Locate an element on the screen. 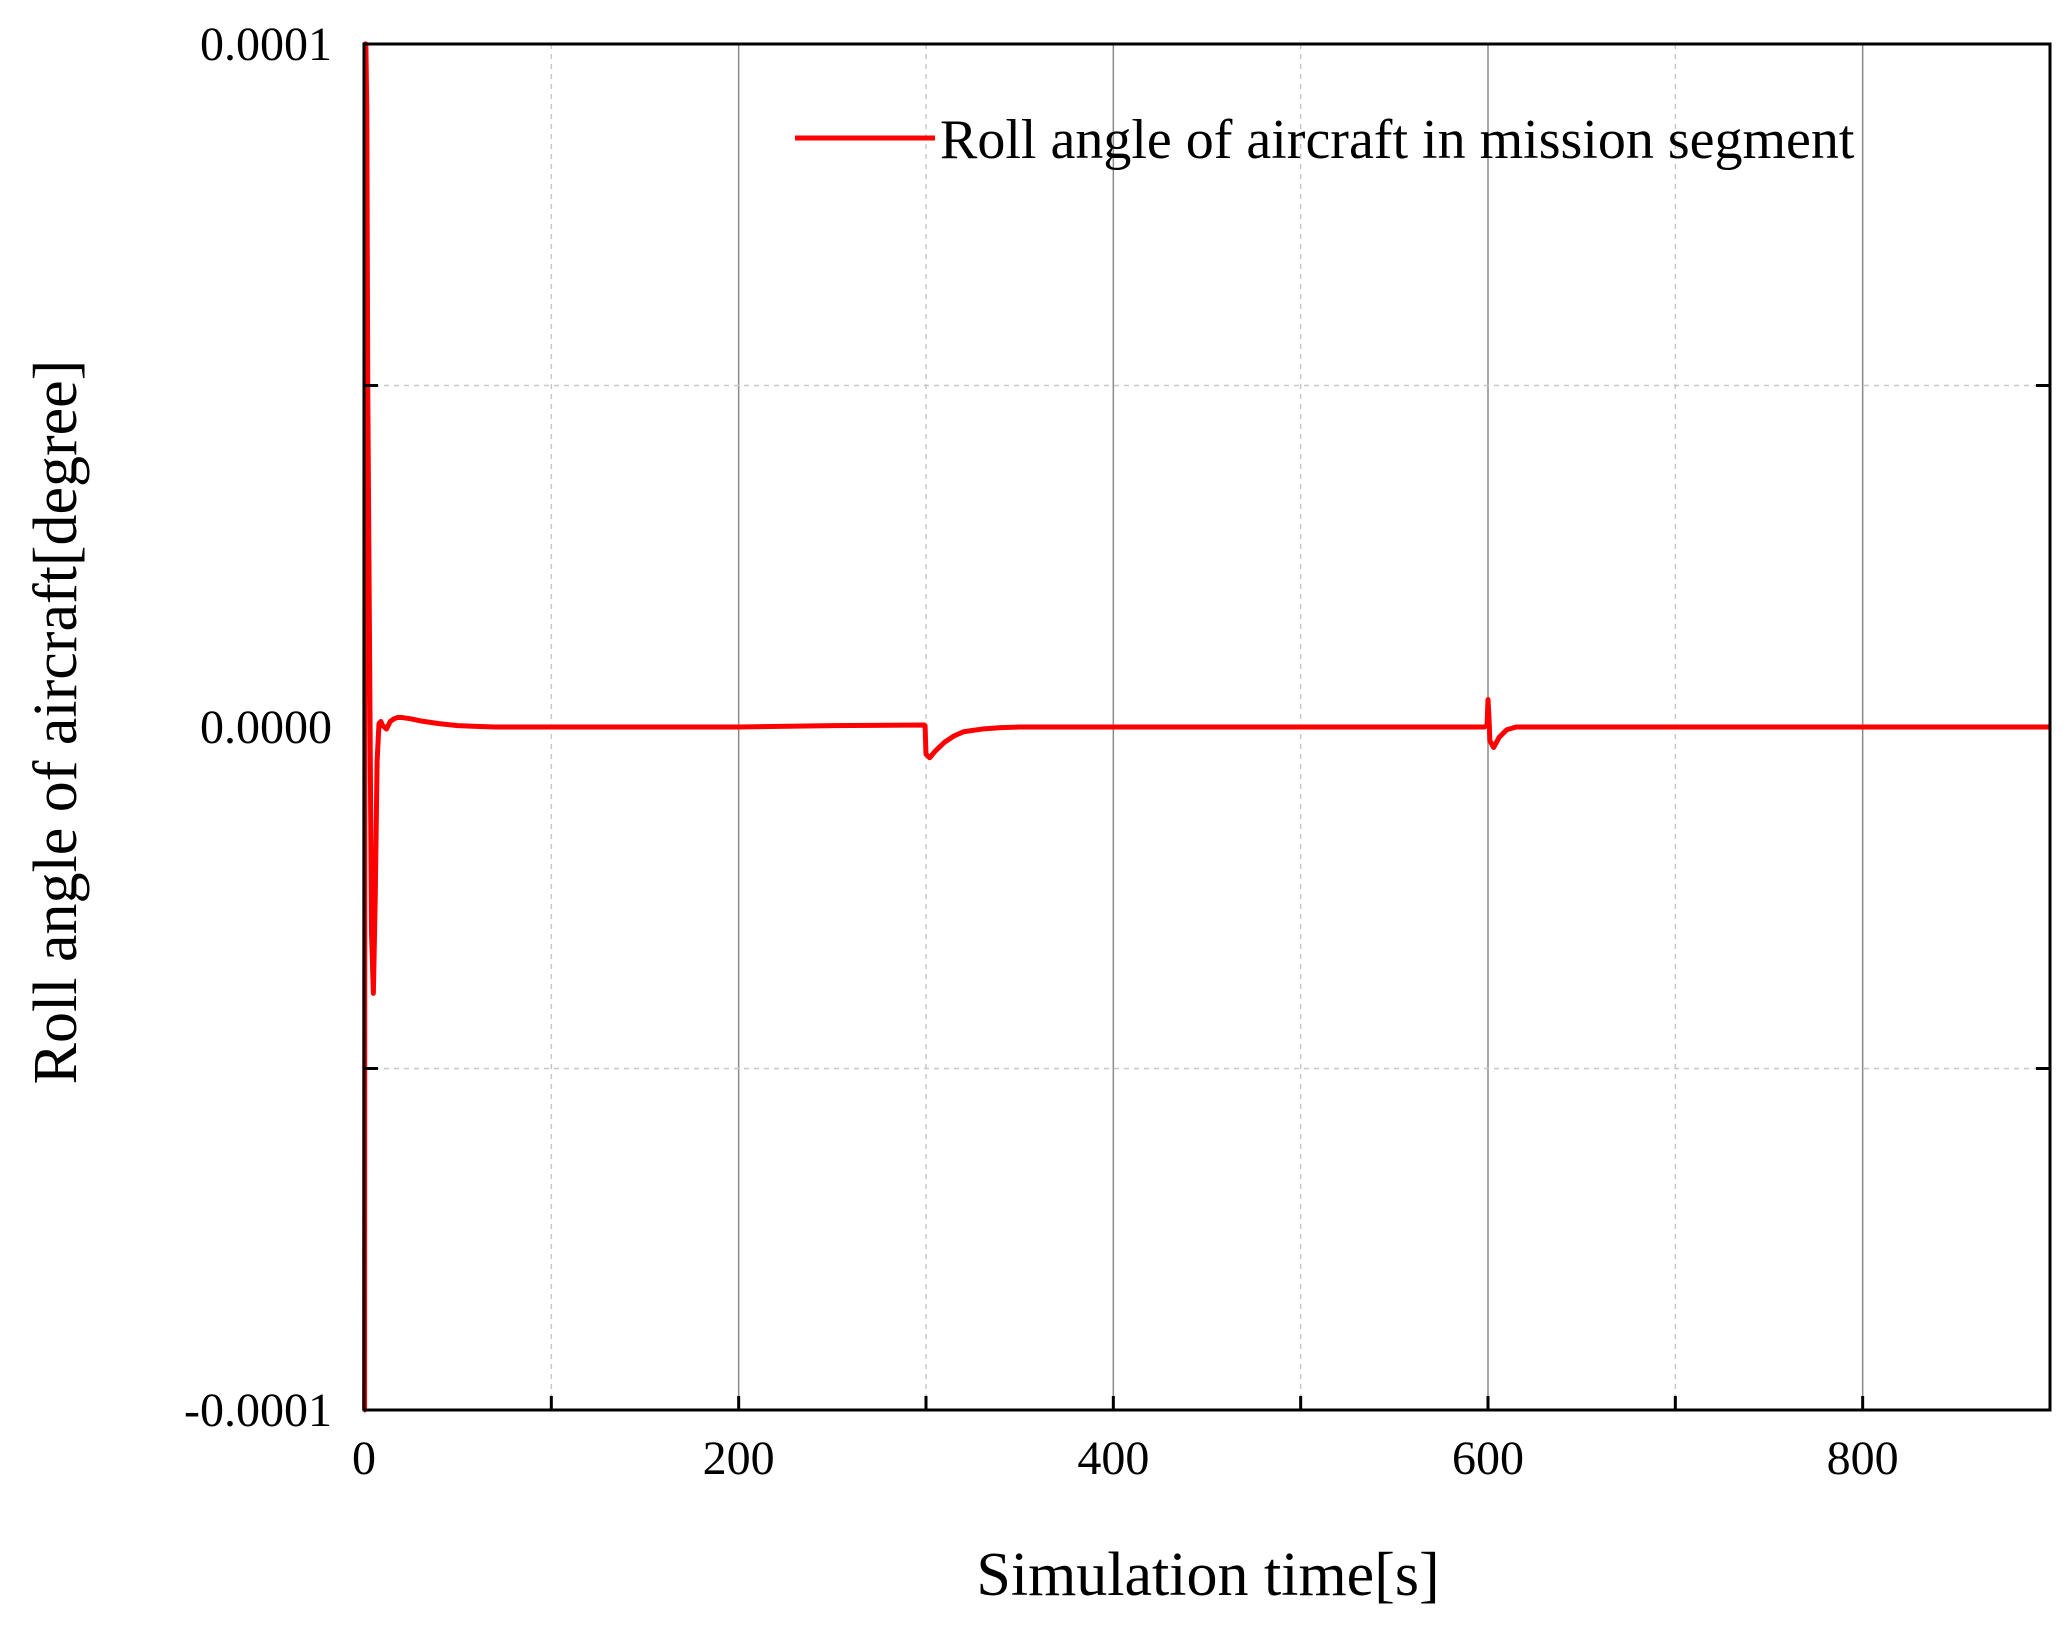  x-tick-label: 400 is located at coordinates (1113, 1458).